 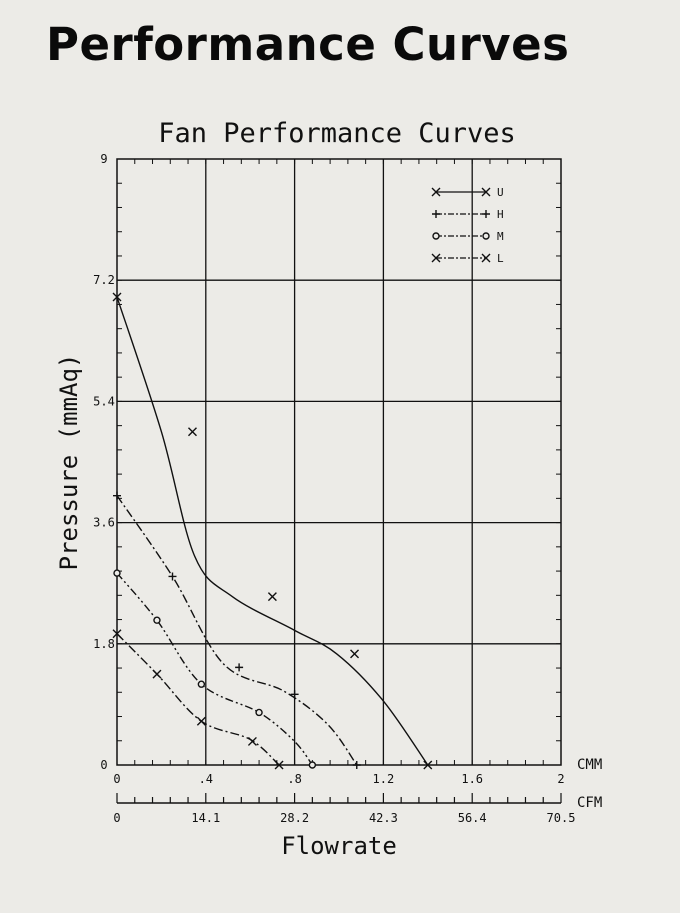 I want to click on legend-item-l: L, so click(x=467, y=258).